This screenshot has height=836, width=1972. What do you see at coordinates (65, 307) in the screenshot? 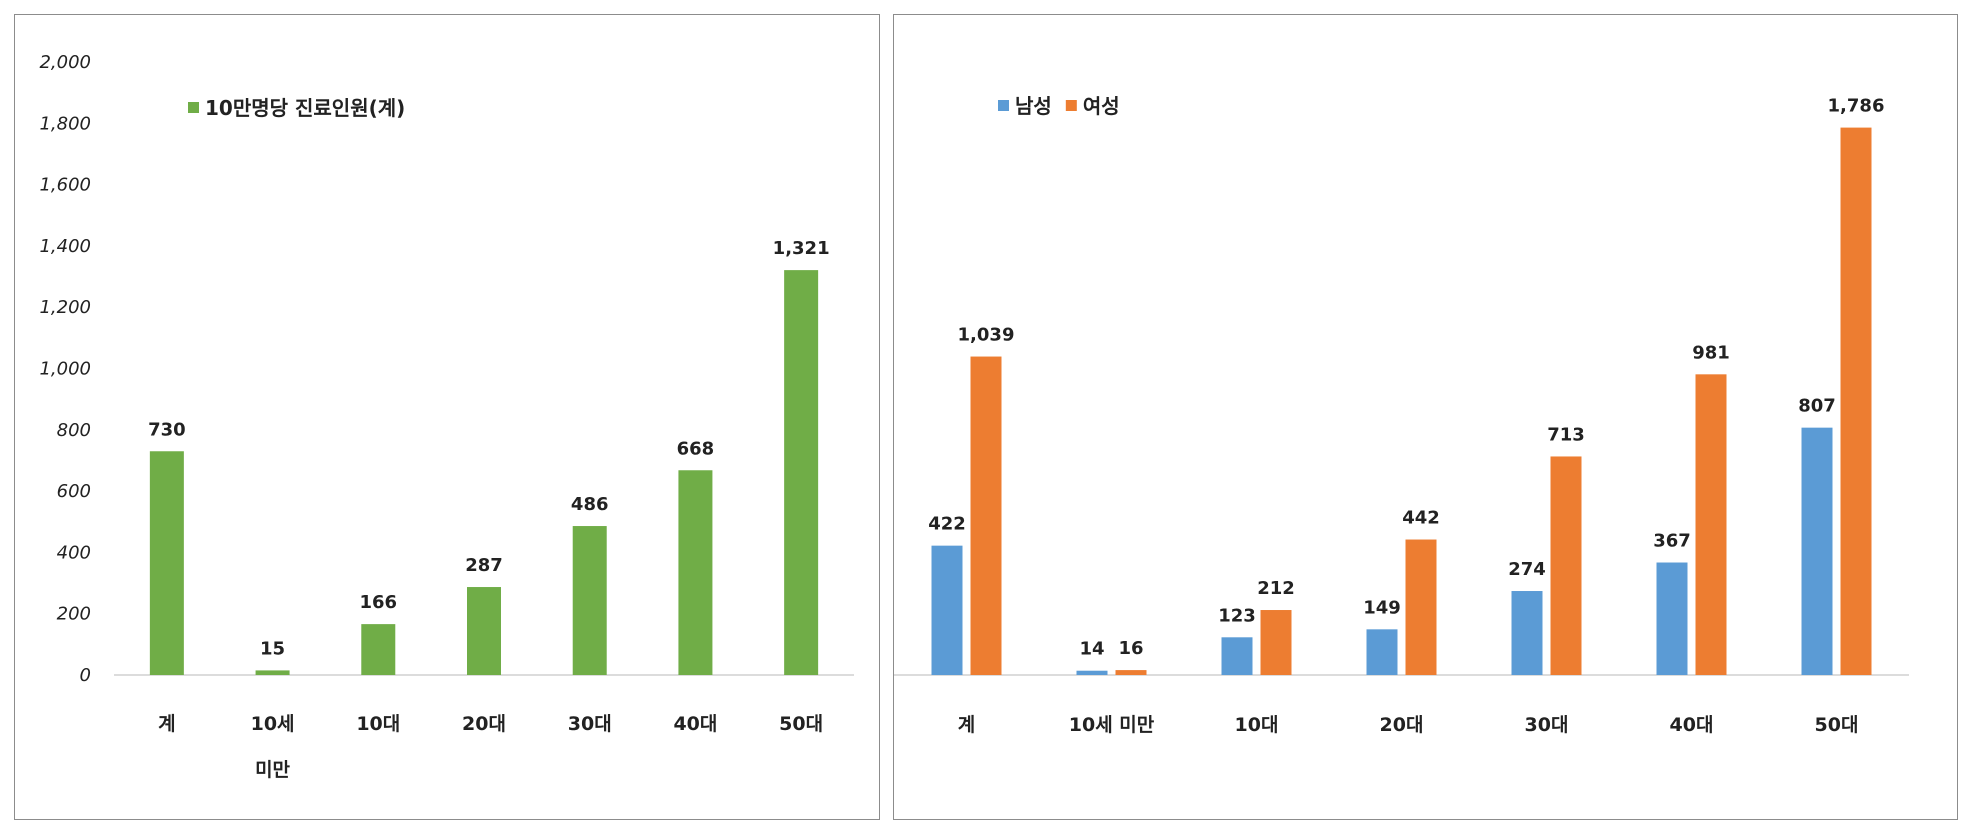
I see `y-tick-label: 1,200` at bounding box center [65, 307].